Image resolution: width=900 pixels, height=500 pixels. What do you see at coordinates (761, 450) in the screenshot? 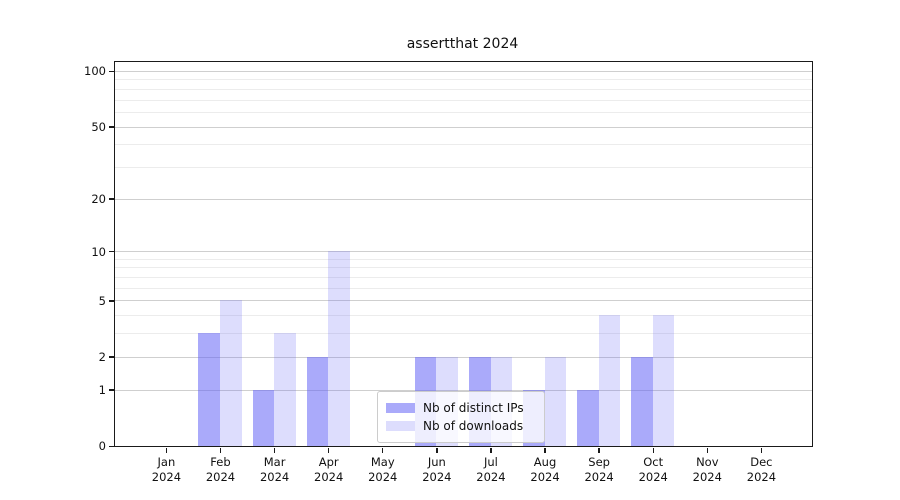
I see `x-tick-dec` at bounding box center [761, 450].